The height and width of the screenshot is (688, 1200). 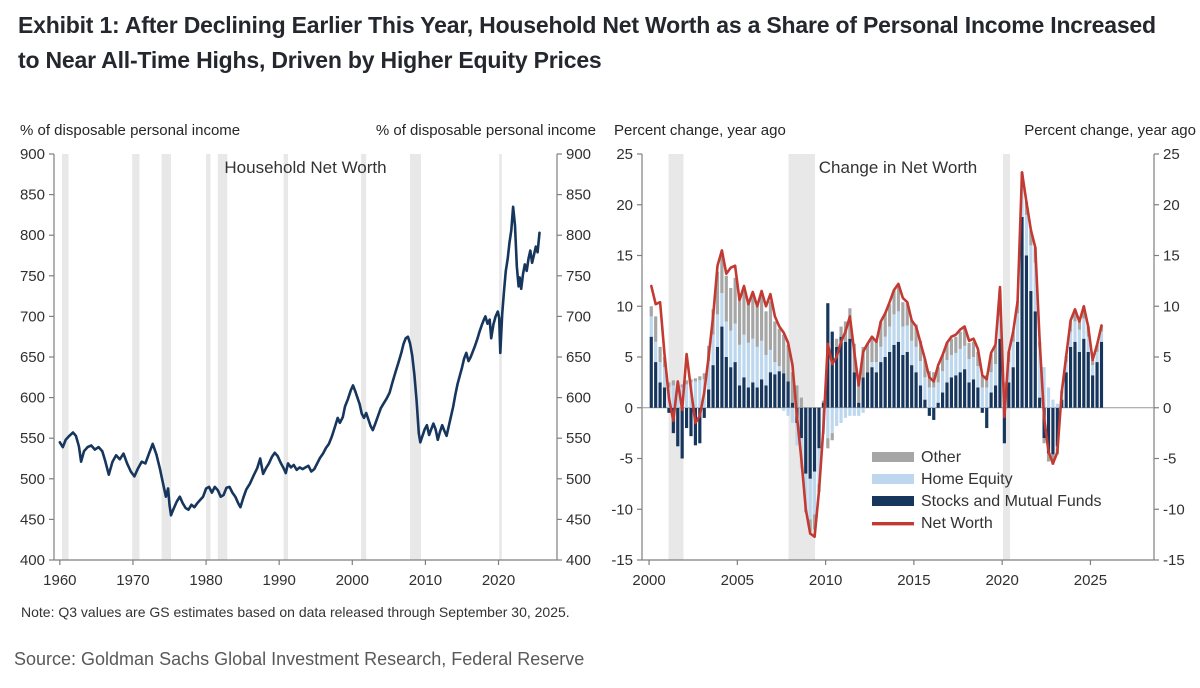 I want to click on x-tick-label: 2005, so click(x=737, y=580).